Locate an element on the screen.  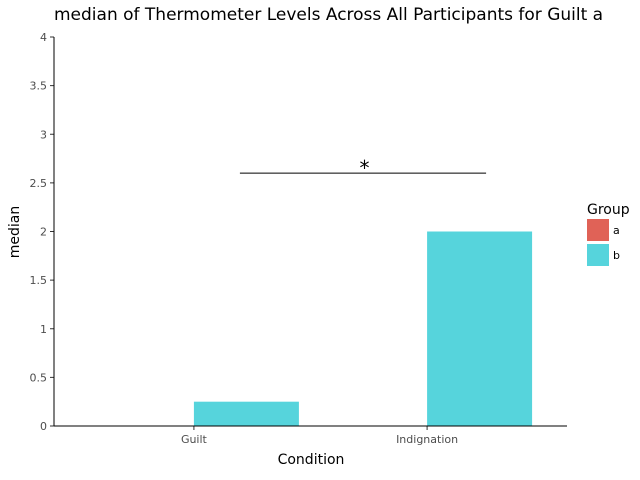
y-tick-label: 2.5 is located at coordinates (39, 183).